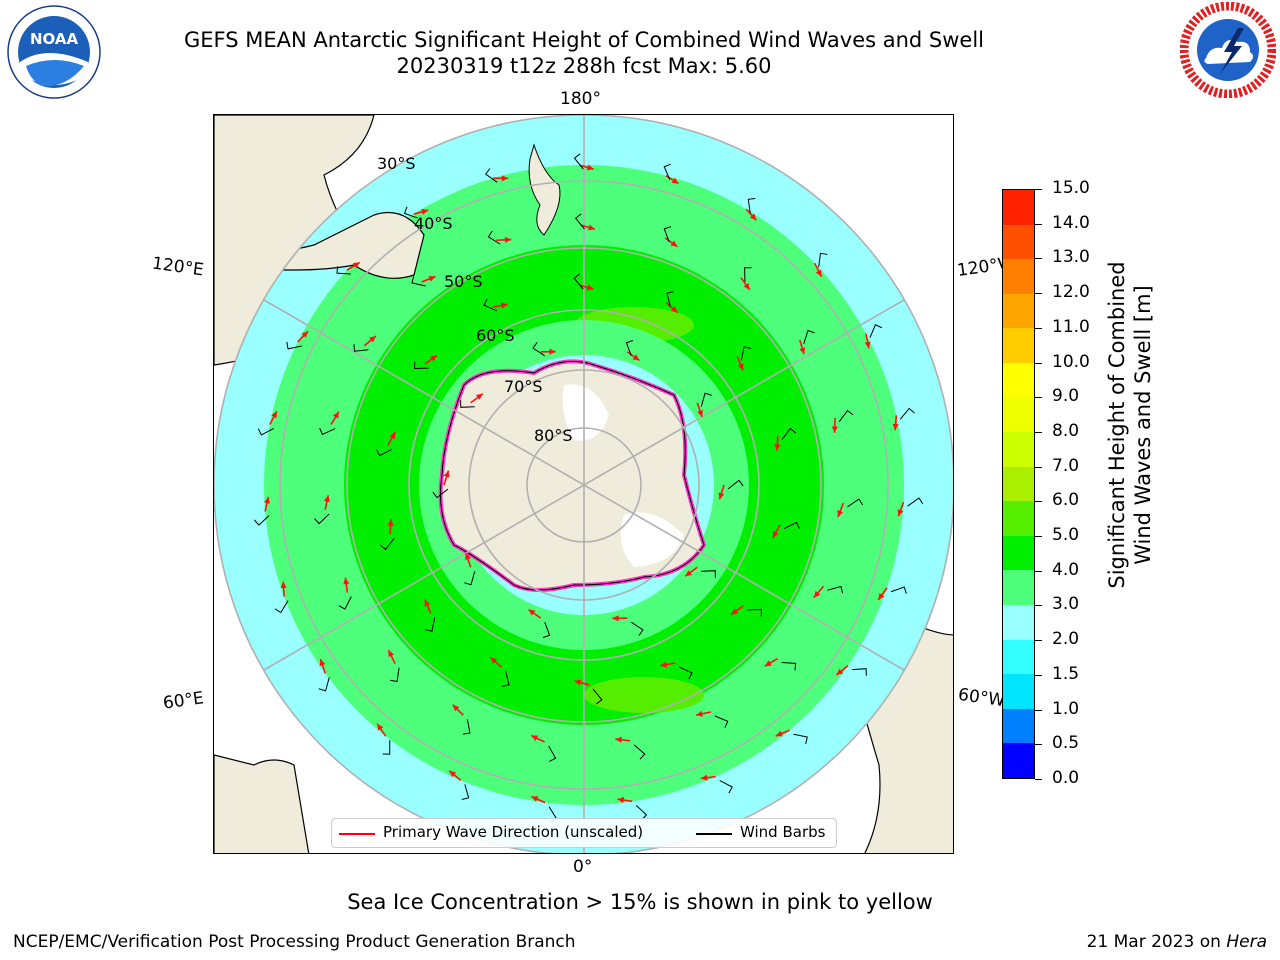 The height and width of the screenshot is (960, 1280). What do you see at coordinates (981, 698) in the screenshot?
I see `lon-label-60w: 60°W` at bounding box center [981, 698].